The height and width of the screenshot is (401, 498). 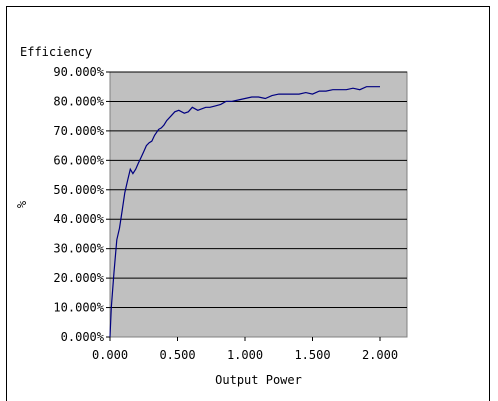 What do you see at coordinates (78, 308) in the screenshot?
I see `y-tick-label: 10.000%` at bounding box center [78, 308].